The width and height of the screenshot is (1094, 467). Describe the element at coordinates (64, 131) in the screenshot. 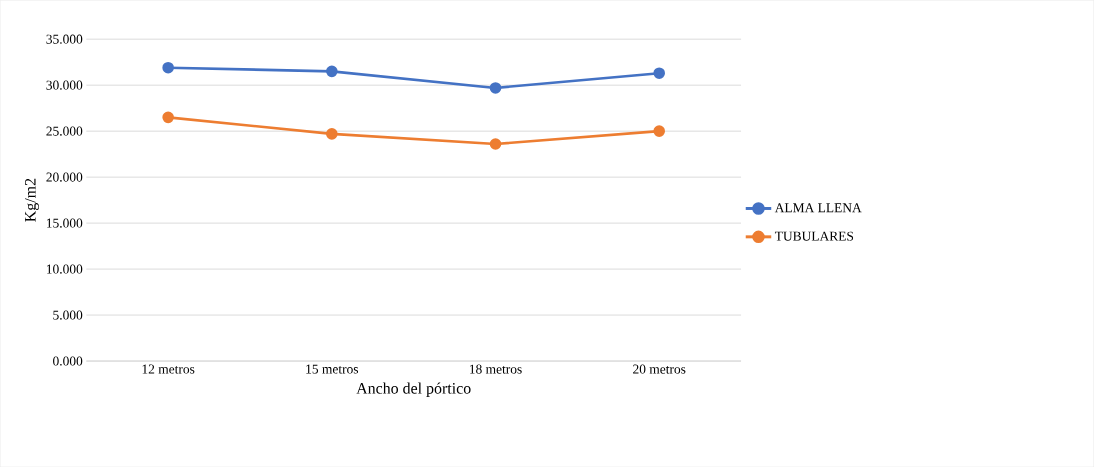

I see `y-tick-label: 25.000` at that location.